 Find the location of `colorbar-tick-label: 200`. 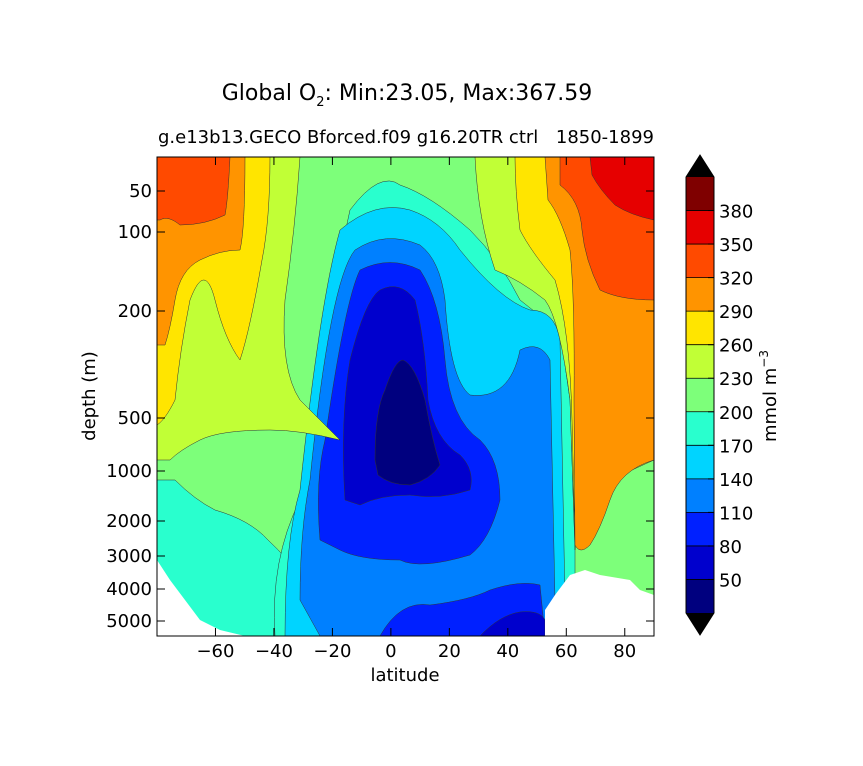

colorbar-tick-label: 200 is located at coordinates (736, 413).